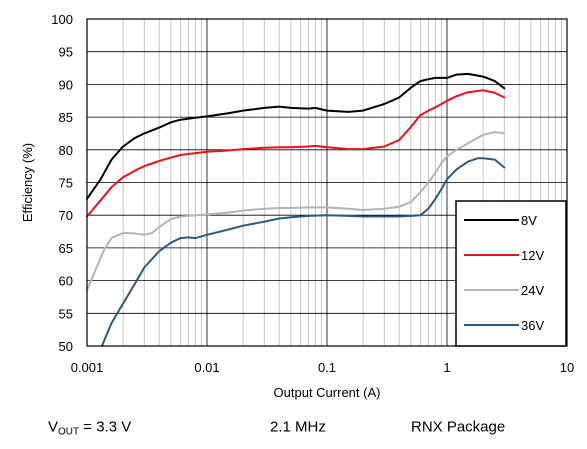 The image size is (587, 449). I want to click on x-tick-label: 1, so click(446, 367).